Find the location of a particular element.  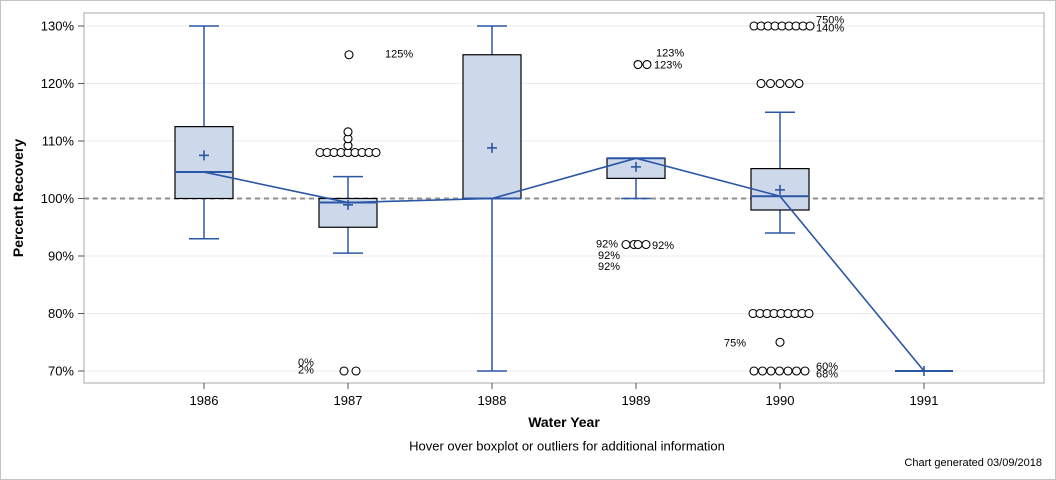

x-tick-label: 1986 is located at coordinates (204, 400).